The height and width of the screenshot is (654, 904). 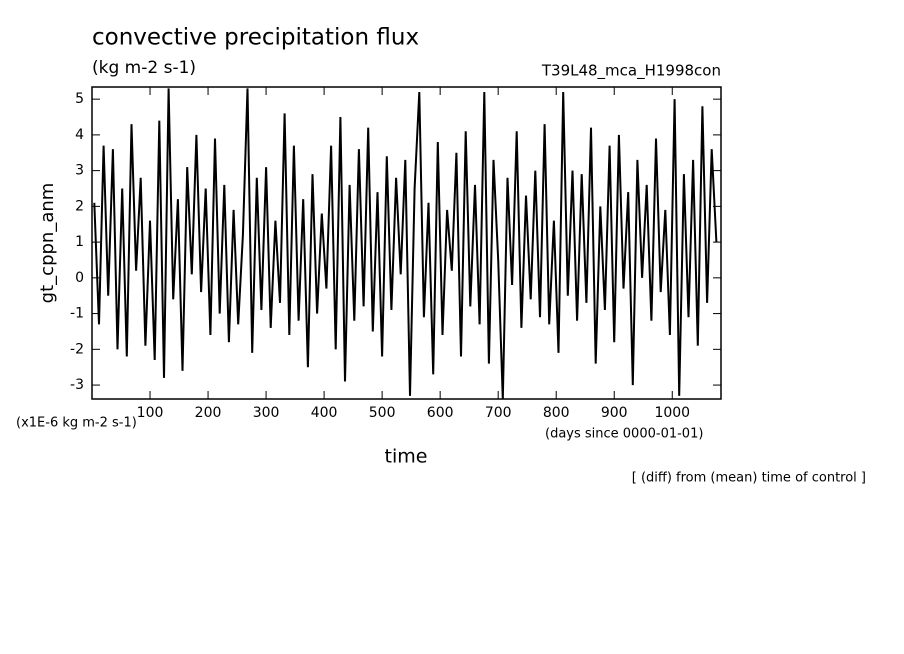 What do you see at coordinates (406, 457) in the screenshot?
I see `x-axis-label: time` at bounding box center [406, 457].